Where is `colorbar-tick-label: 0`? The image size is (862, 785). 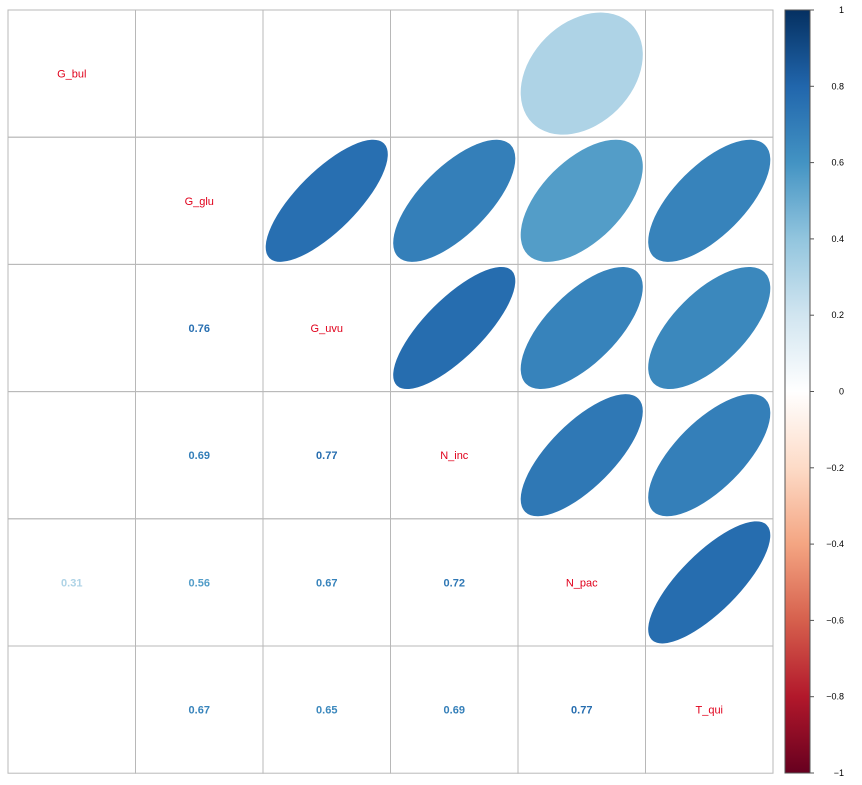
colorbar-tick-label: 0 is located at coordinates (841, 392).